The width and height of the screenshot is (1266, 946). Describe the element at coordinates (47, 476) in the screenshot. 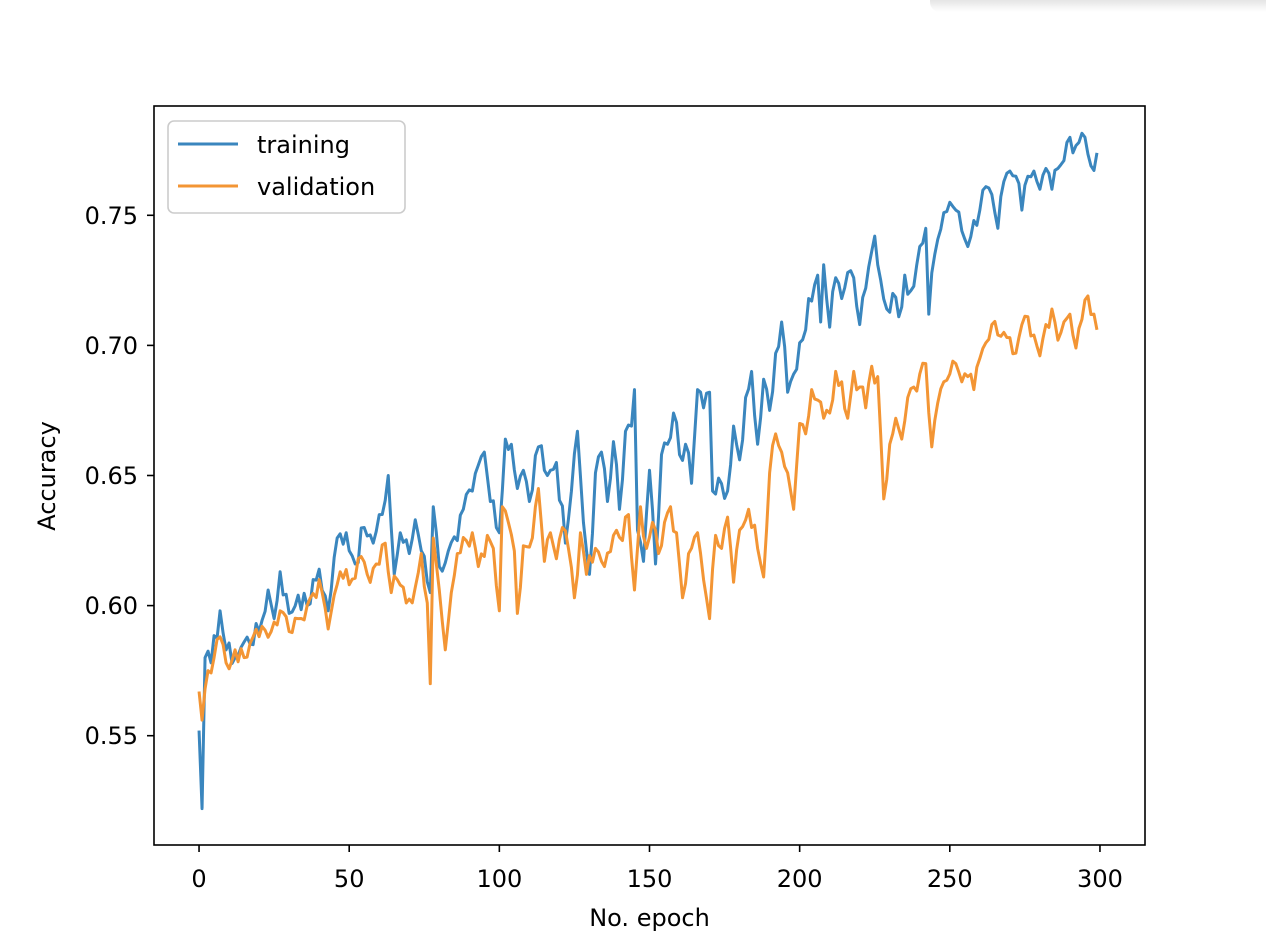

I see `y-axis-label: Accuracy` at that location.